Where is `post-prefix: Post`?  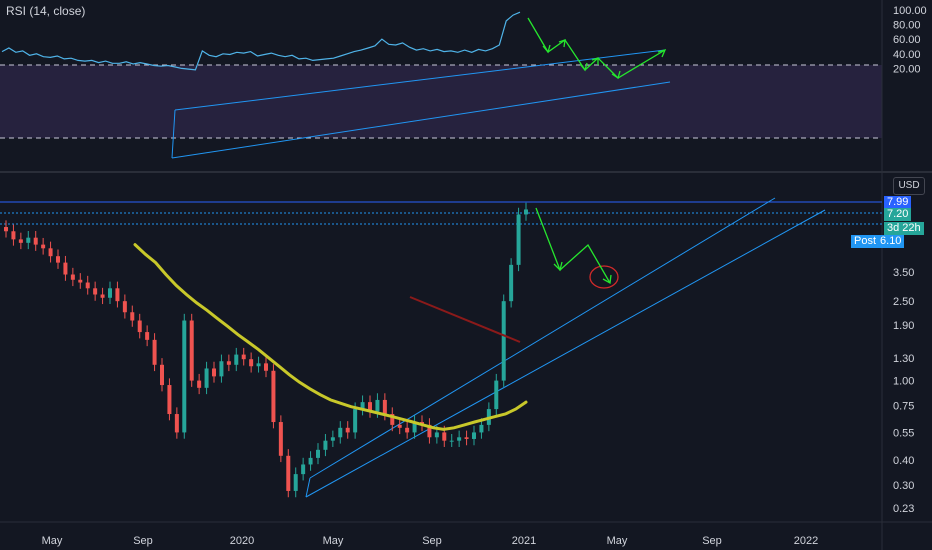
post-prefix: Post is located at coordinates (865, 241).